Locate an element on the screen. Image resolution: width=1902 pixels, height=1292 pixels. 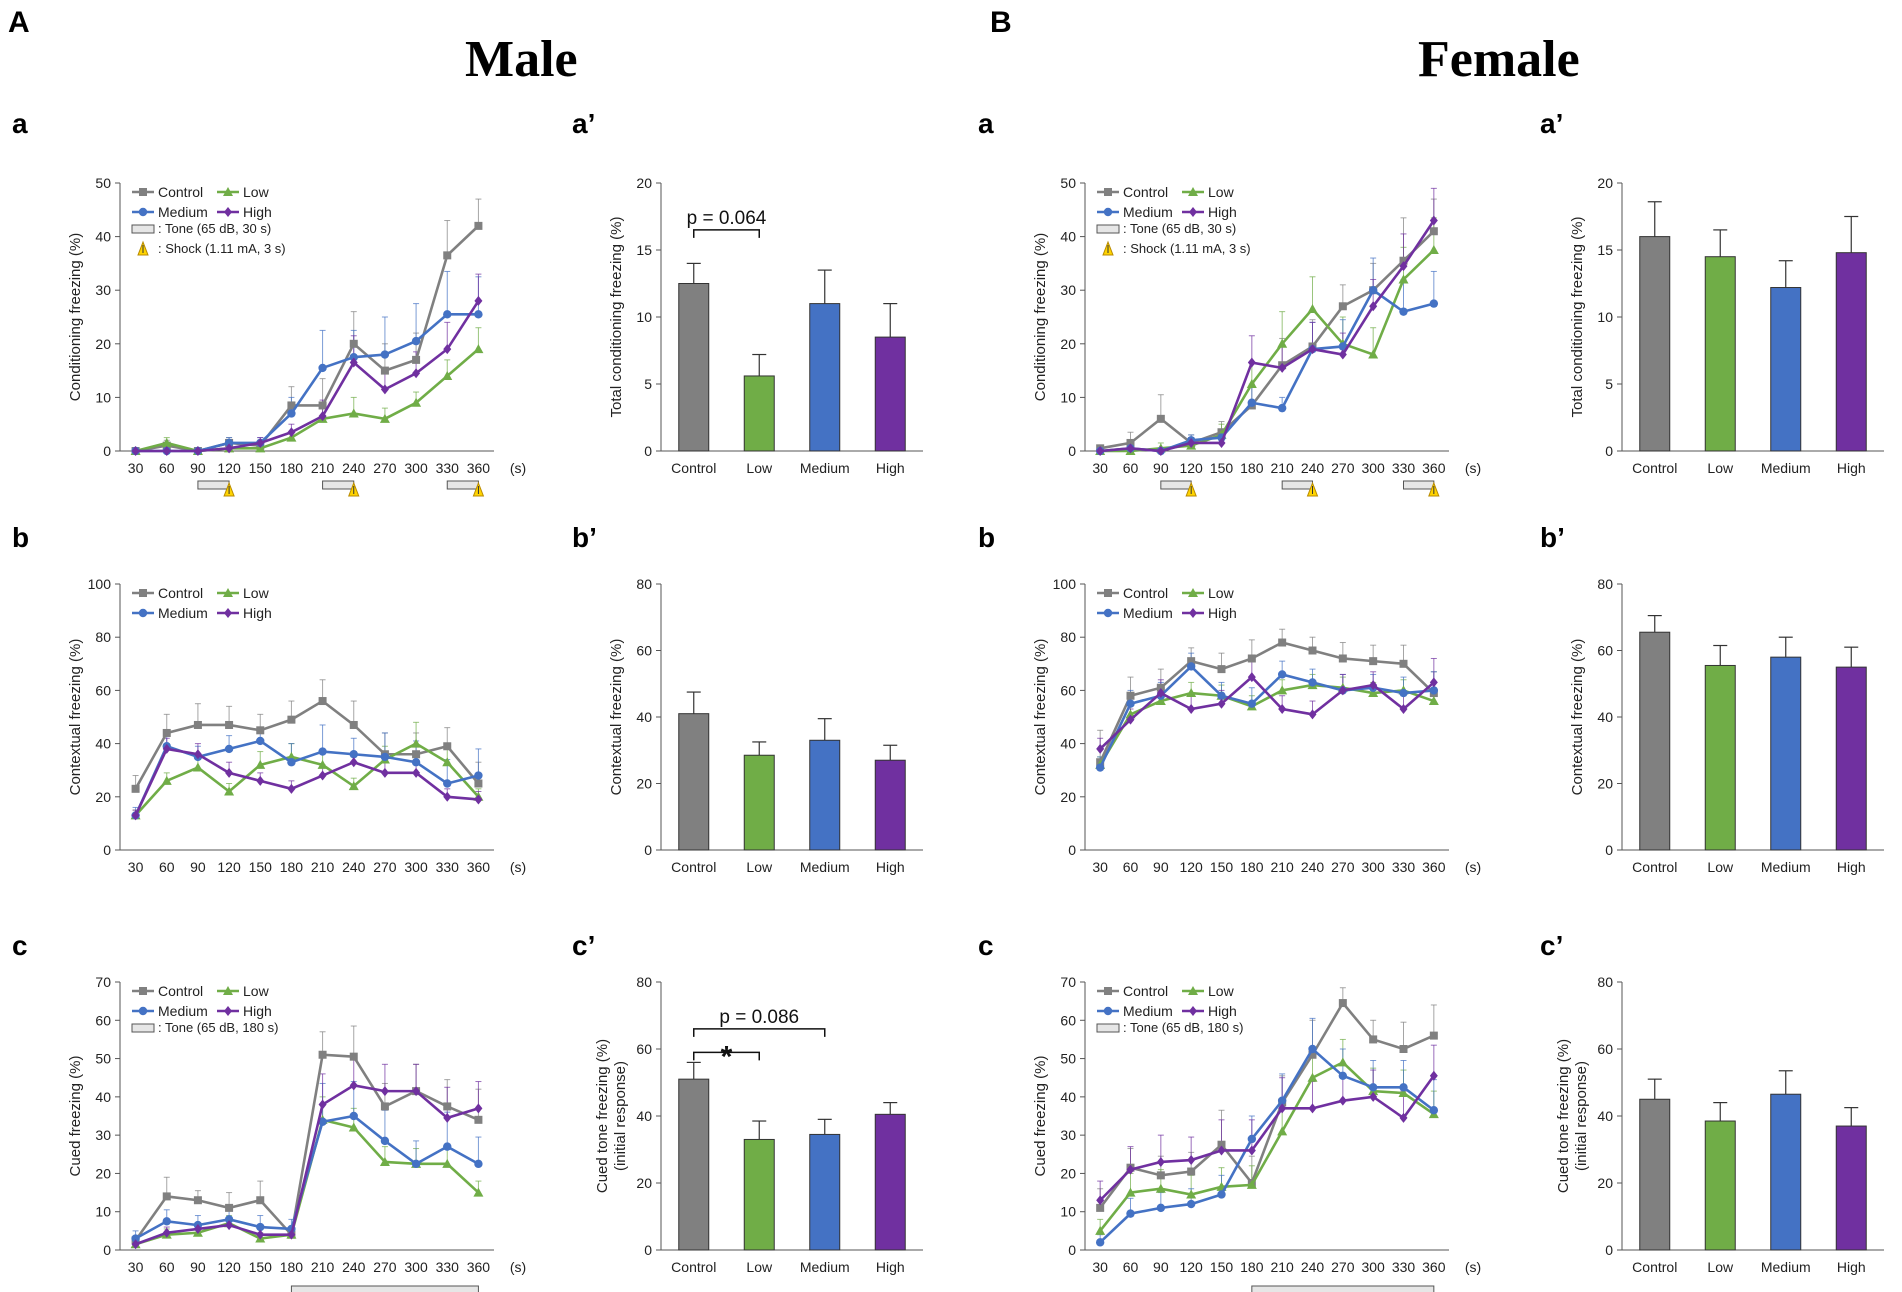
female-b2-y-tick-label: 40 is located at coordinates (1605, 717).